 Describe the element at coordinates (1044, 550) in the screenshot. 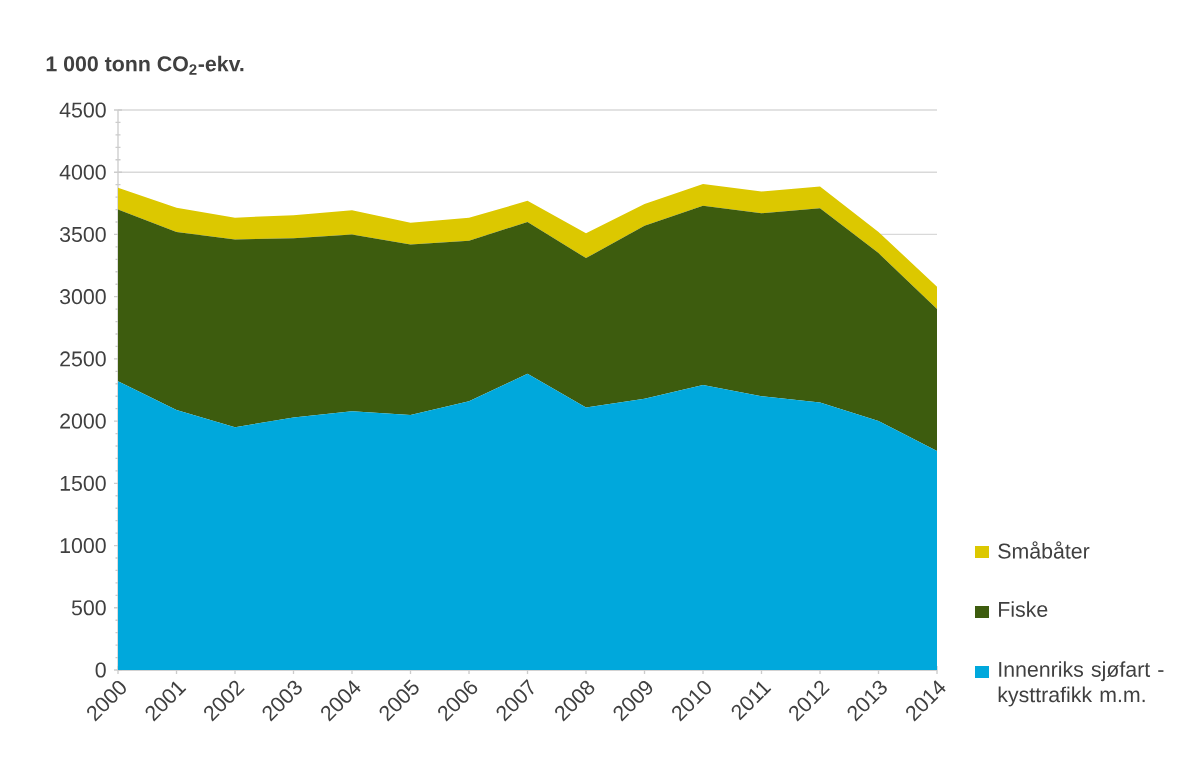

I see `legend-label: Småbåter` at that location.